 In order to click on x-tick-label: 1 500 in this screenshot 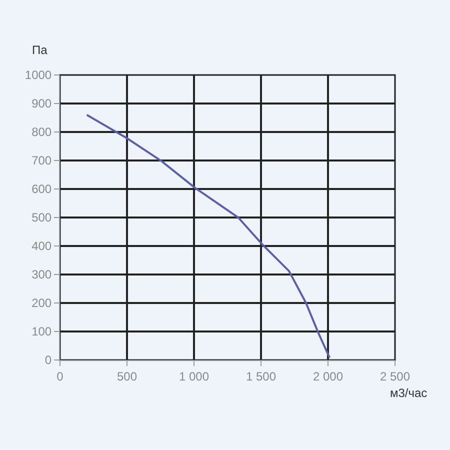, I will do `click(261, 376)`.